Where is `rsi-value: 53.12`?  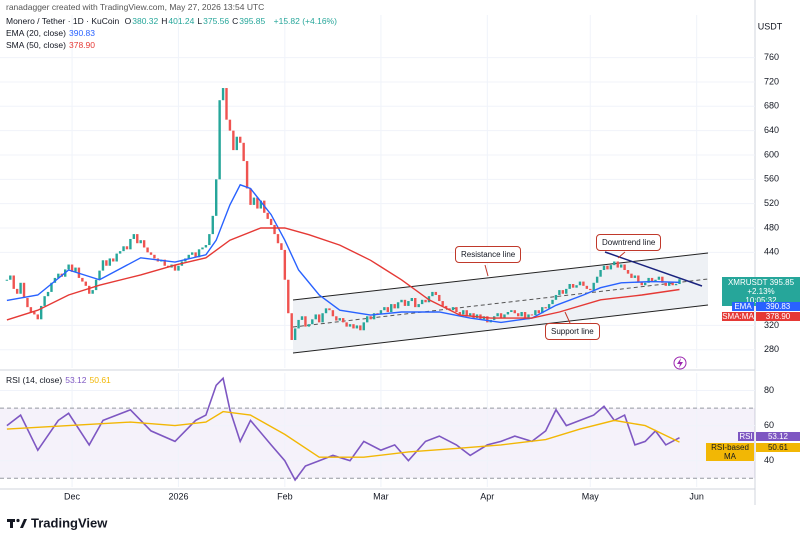
rsi-value: 53.12 is located at coordinates (76, 380).